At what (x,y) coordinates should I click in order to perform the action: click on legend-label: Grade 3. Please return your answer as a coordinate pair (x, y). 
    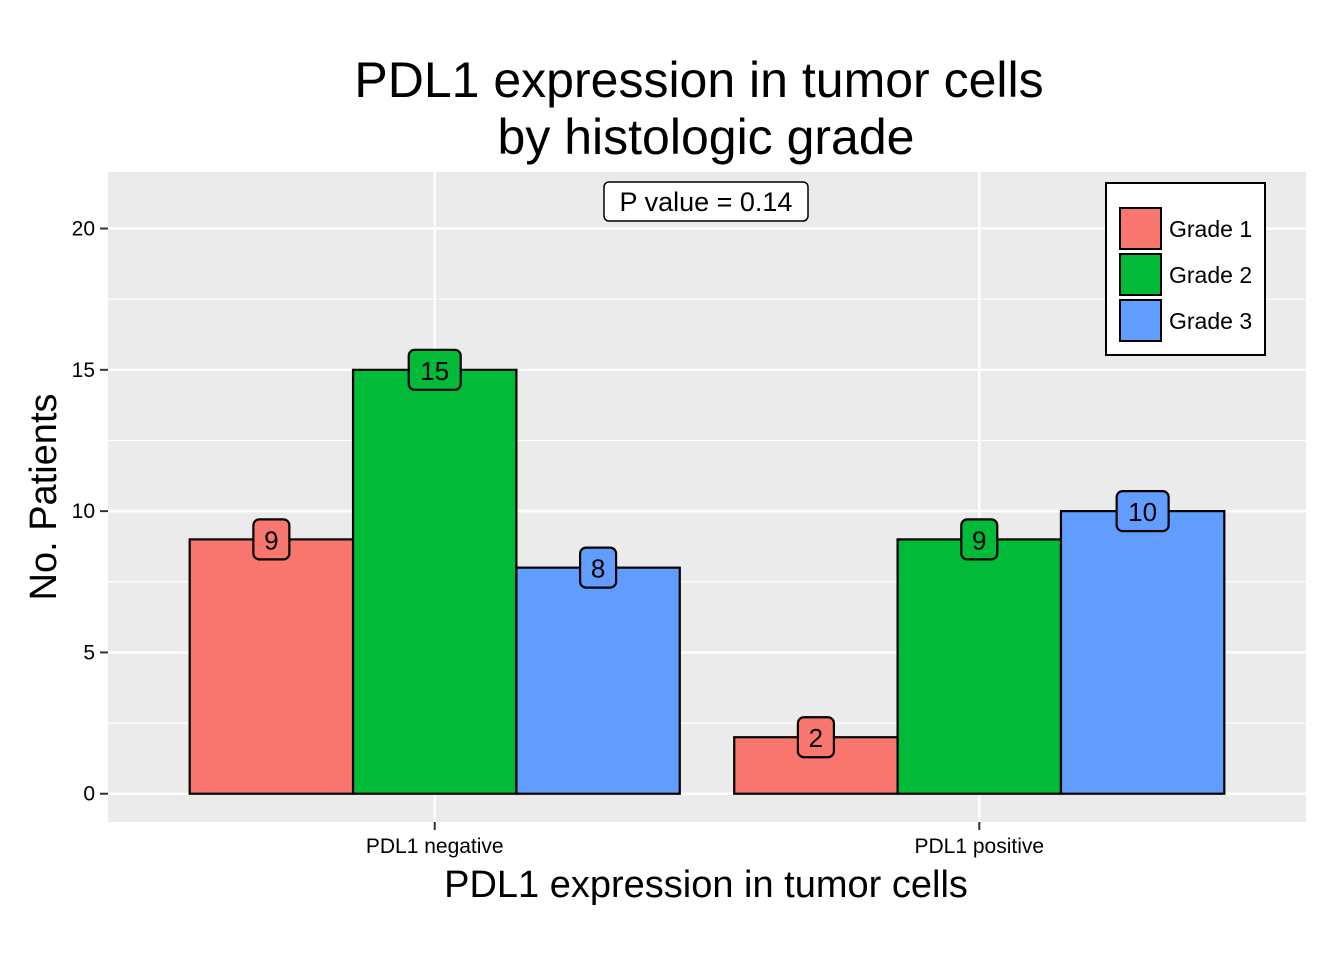
    Looking at the image, I should click on (1210, 321).